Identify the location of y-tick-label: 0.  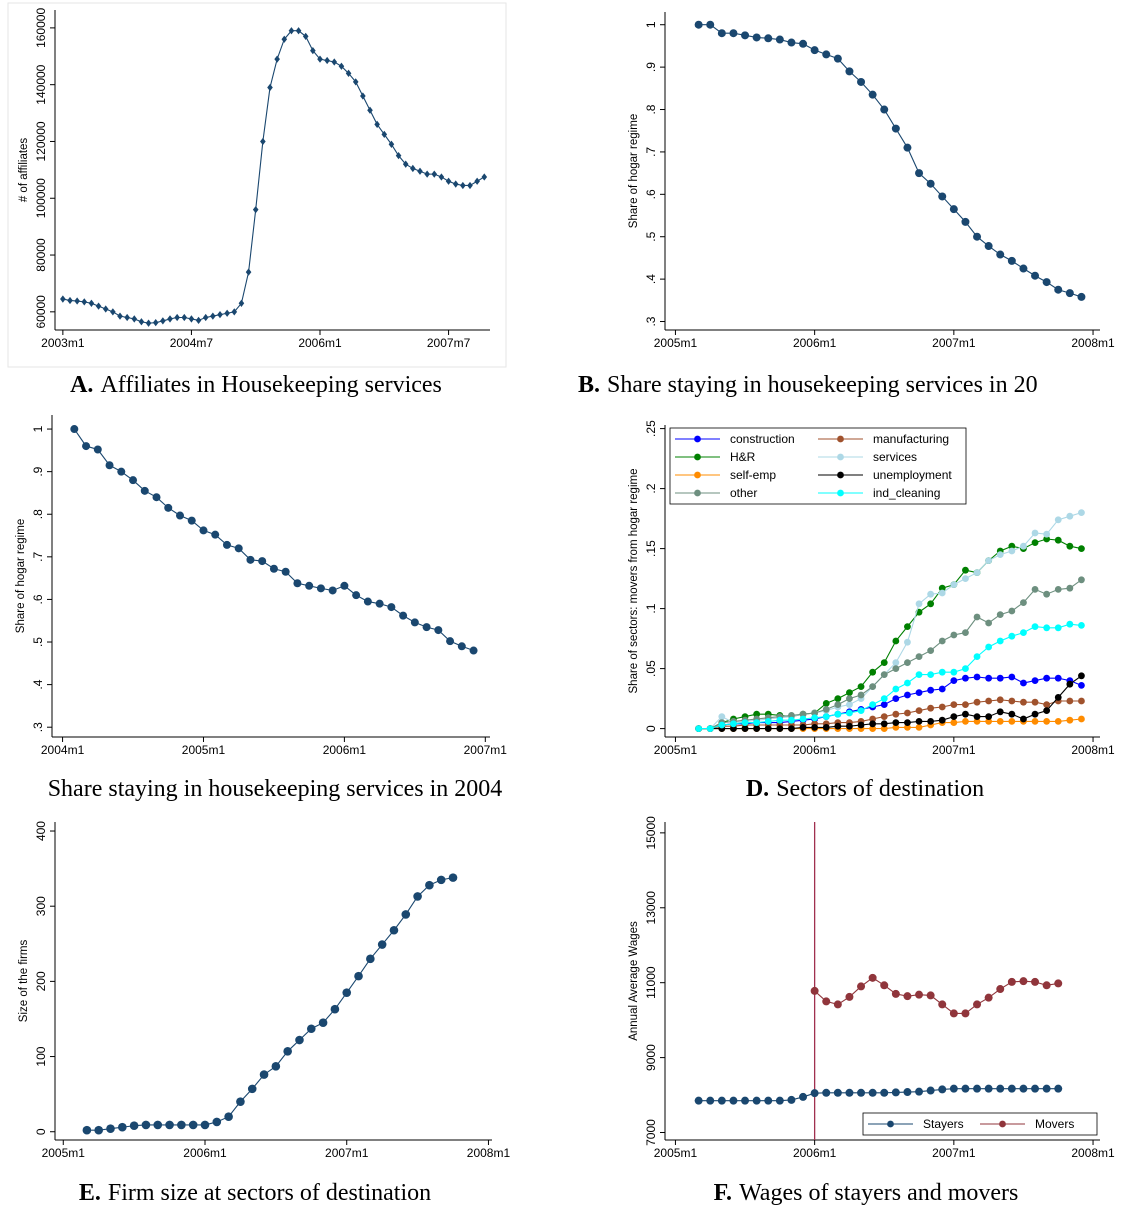
(651, 728).